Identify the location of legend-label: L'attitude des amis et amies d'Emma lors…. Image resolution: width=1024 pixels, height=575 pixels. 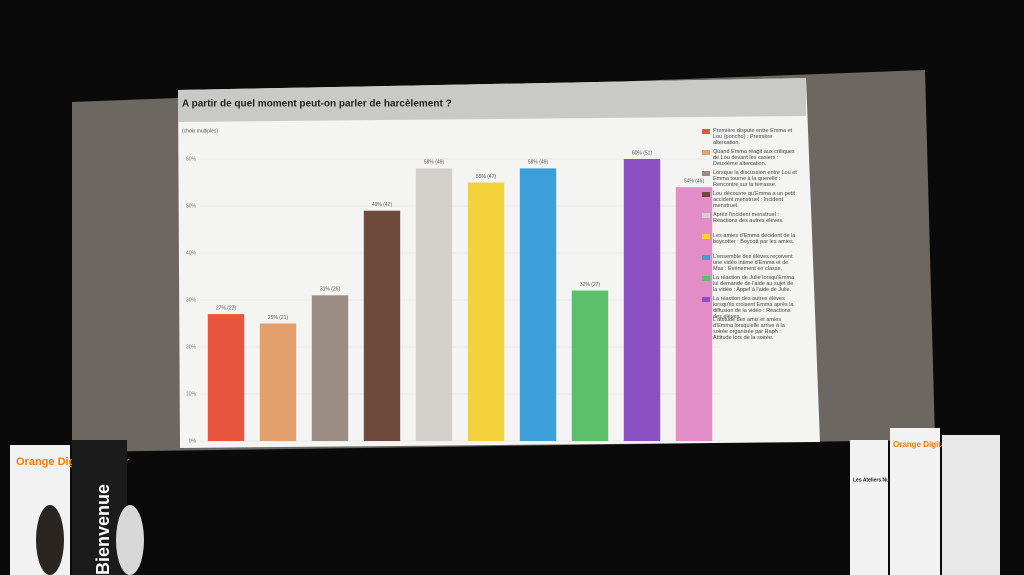
(749, 329).